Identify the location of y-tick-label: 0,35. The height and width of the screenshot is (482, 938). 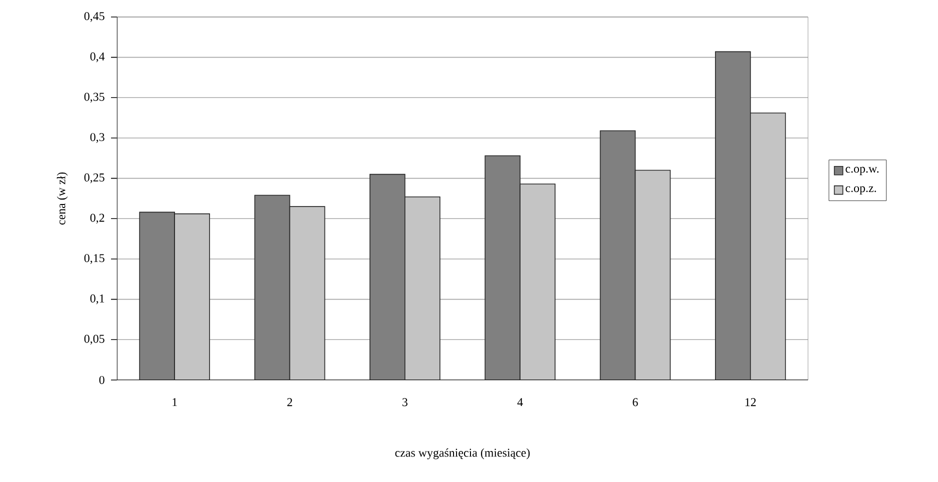
(94, 97).